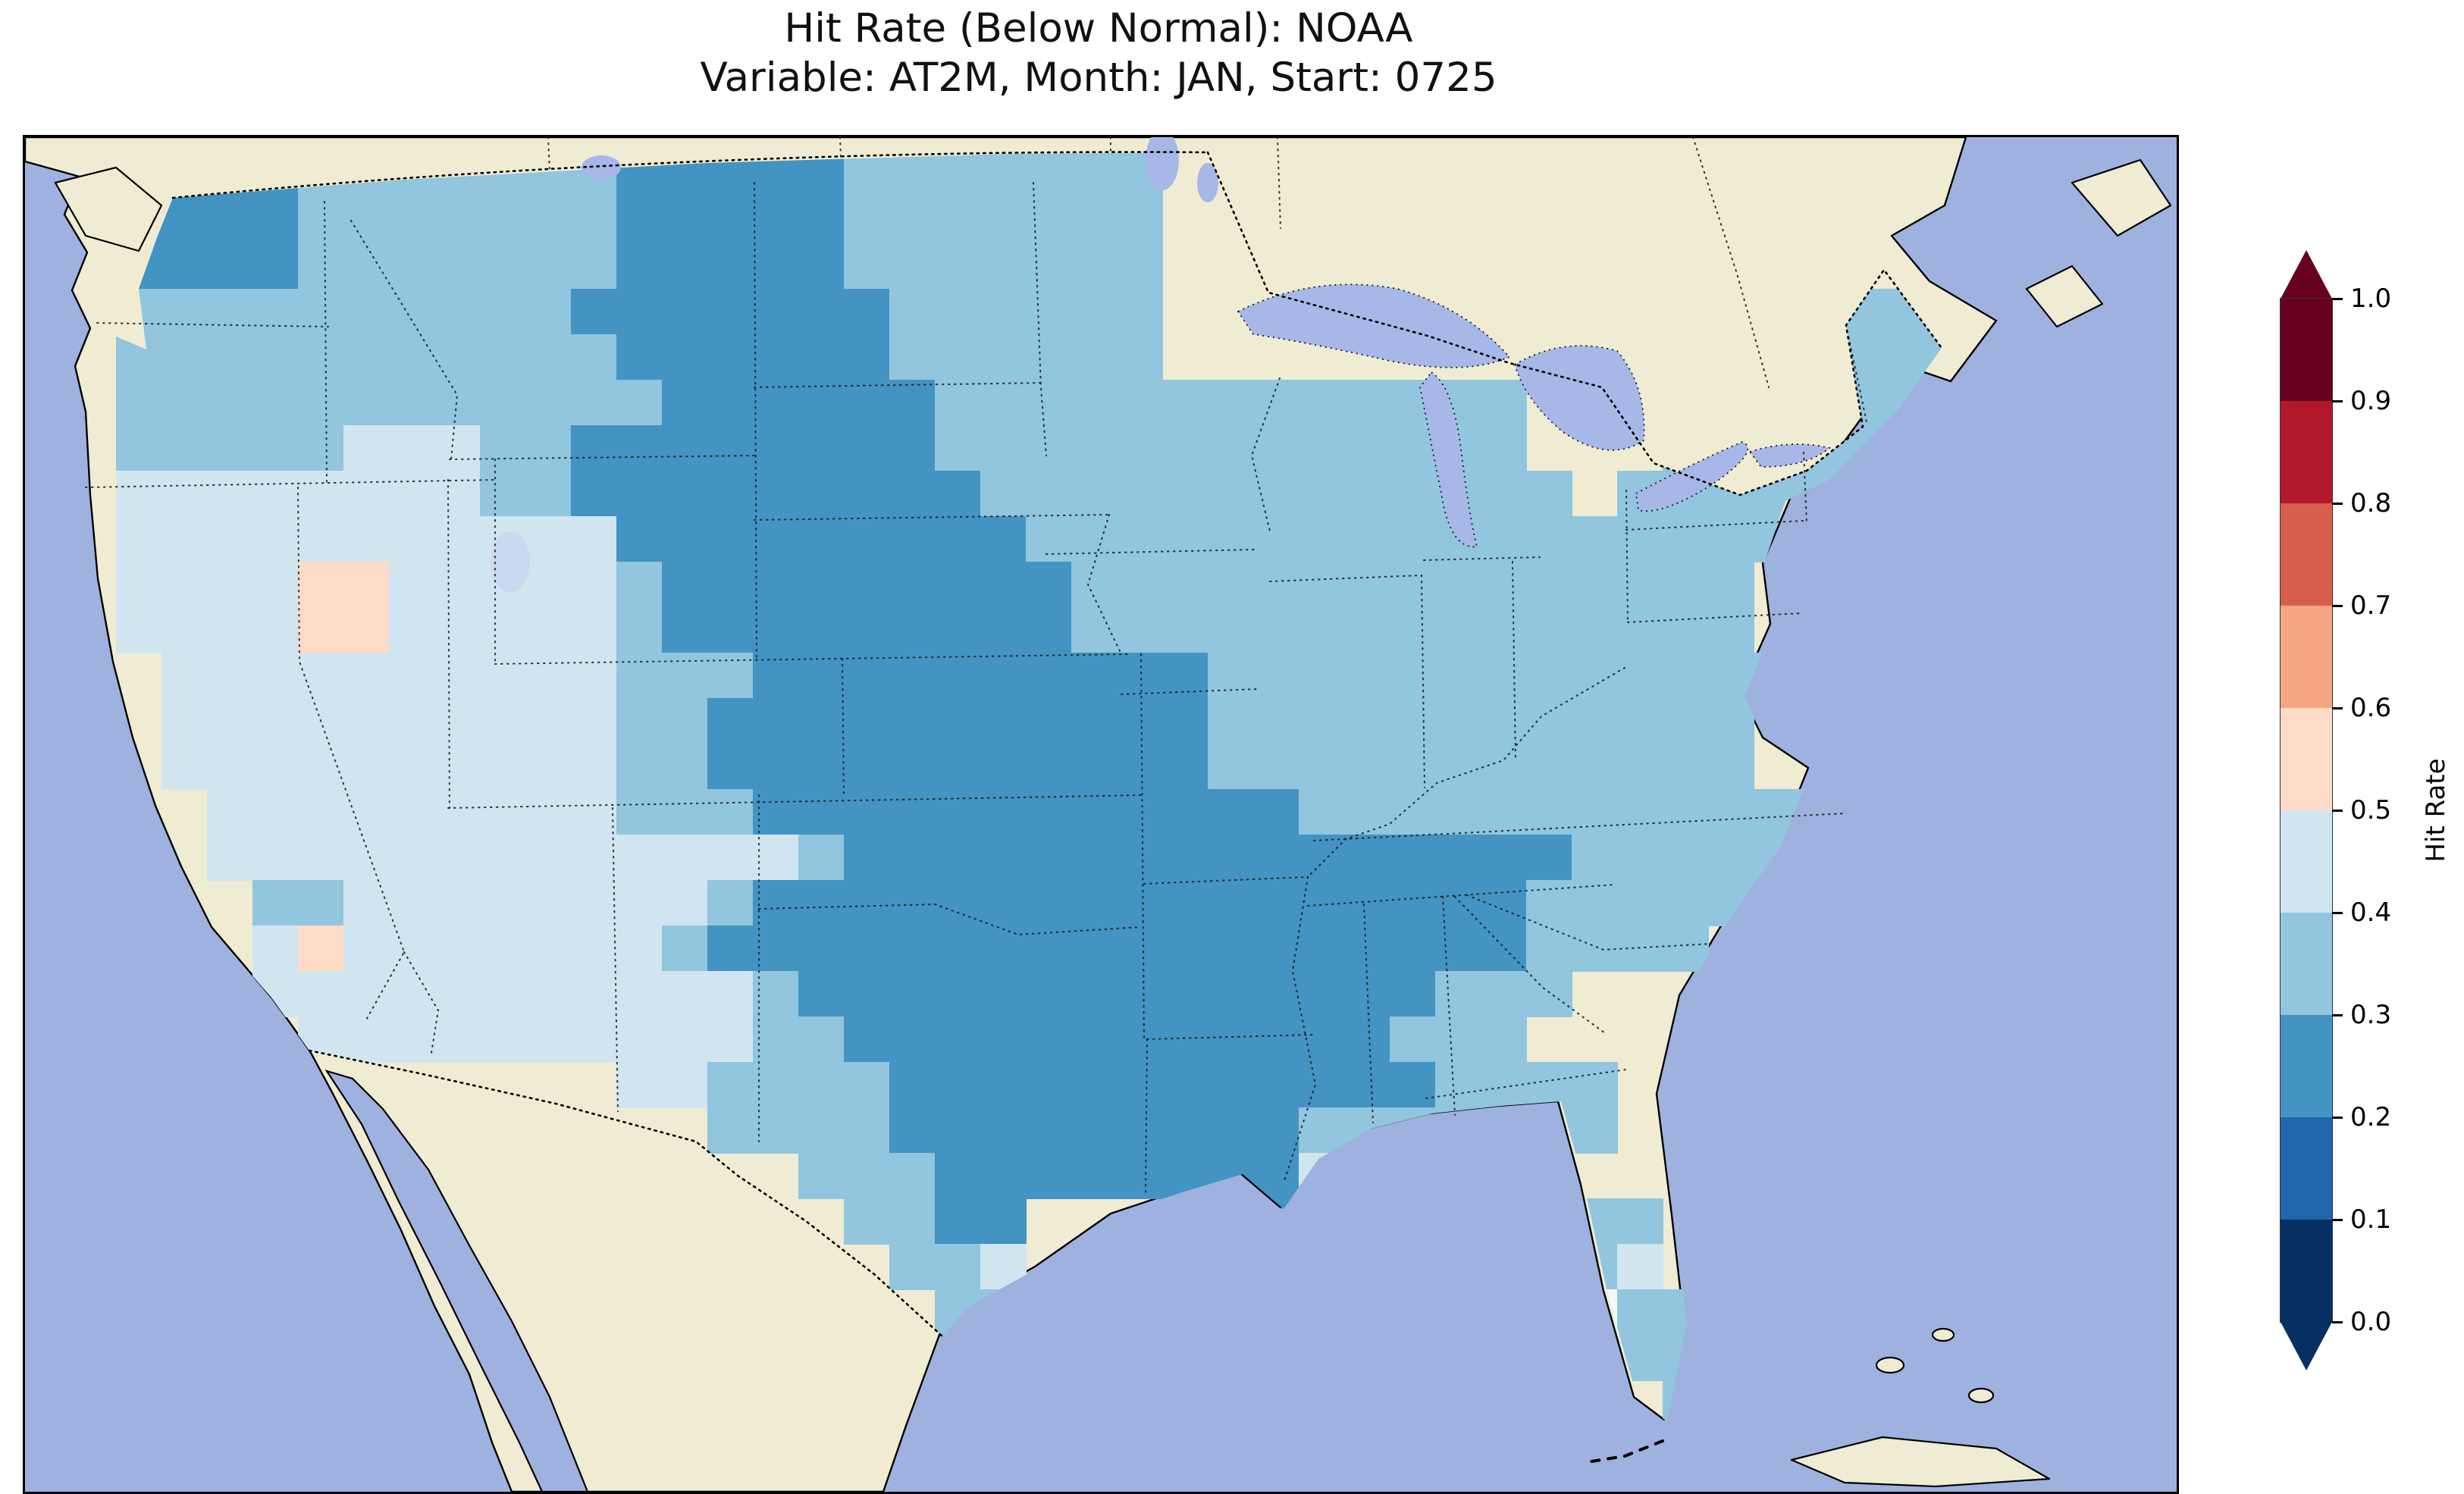 Image resolution: width=2464 pixels, height=1494 pixels. What do you see at coordinates (2361, 810) in the screenshot?
I see `colorbar-tick-0.5: 0.5` at bounding box center [2361, 810].